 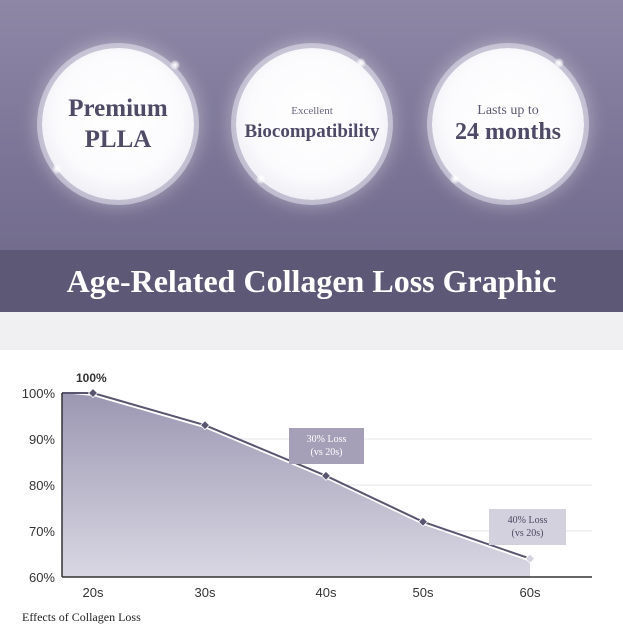 I want to click on x-tick-label: 20s, so click(x=93, y=592).